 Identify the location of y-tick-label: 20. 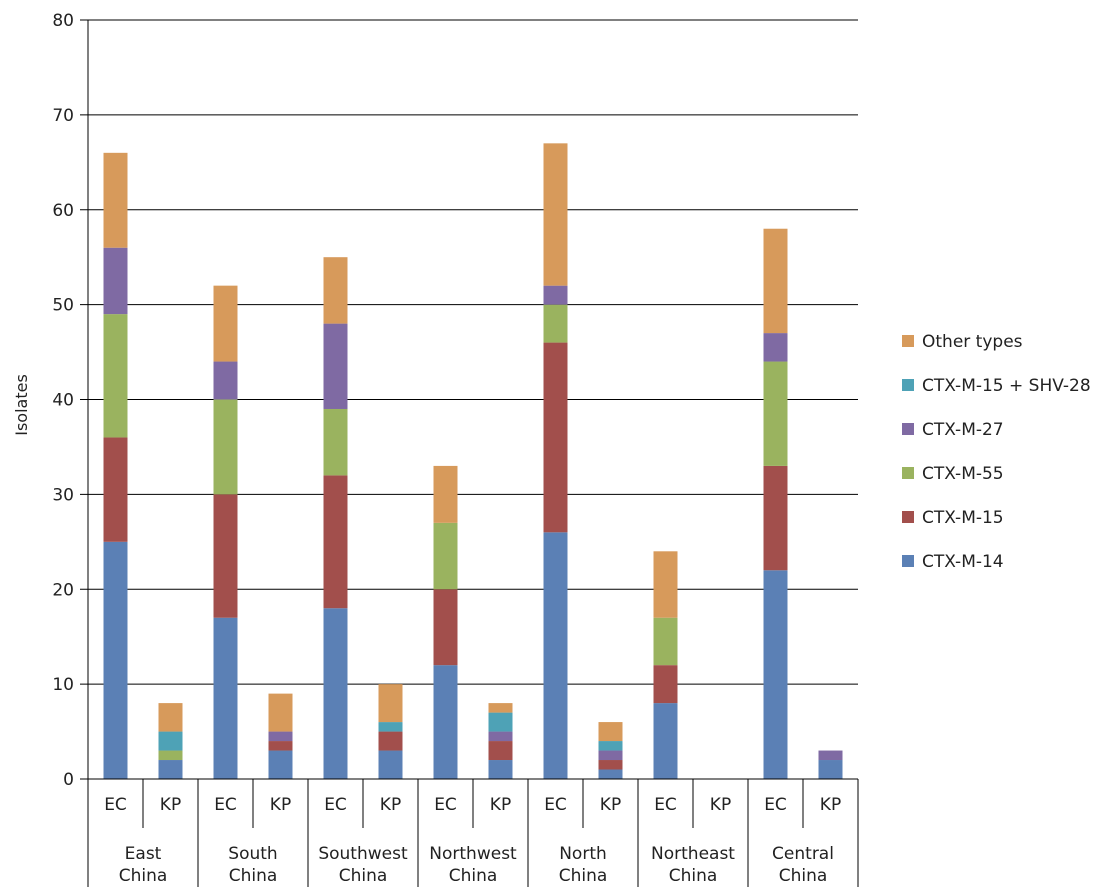
(63, 590).